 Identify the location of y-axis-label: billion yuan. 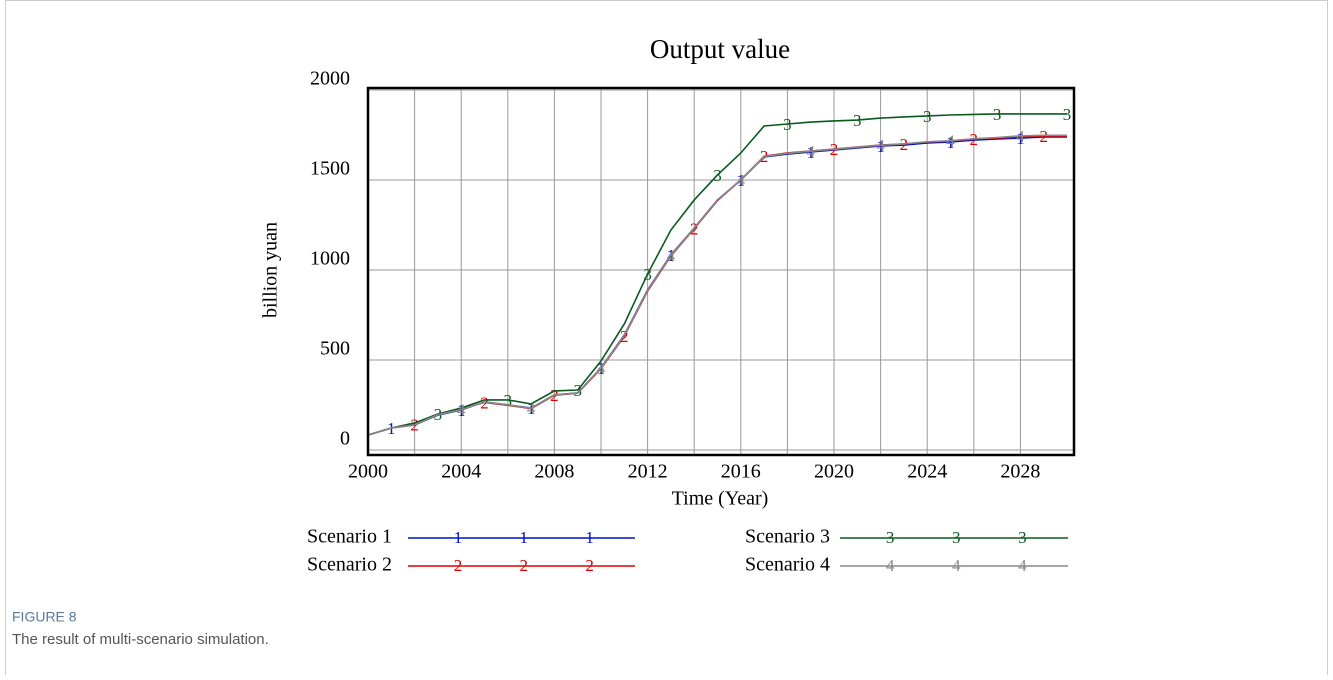
(271, 270).